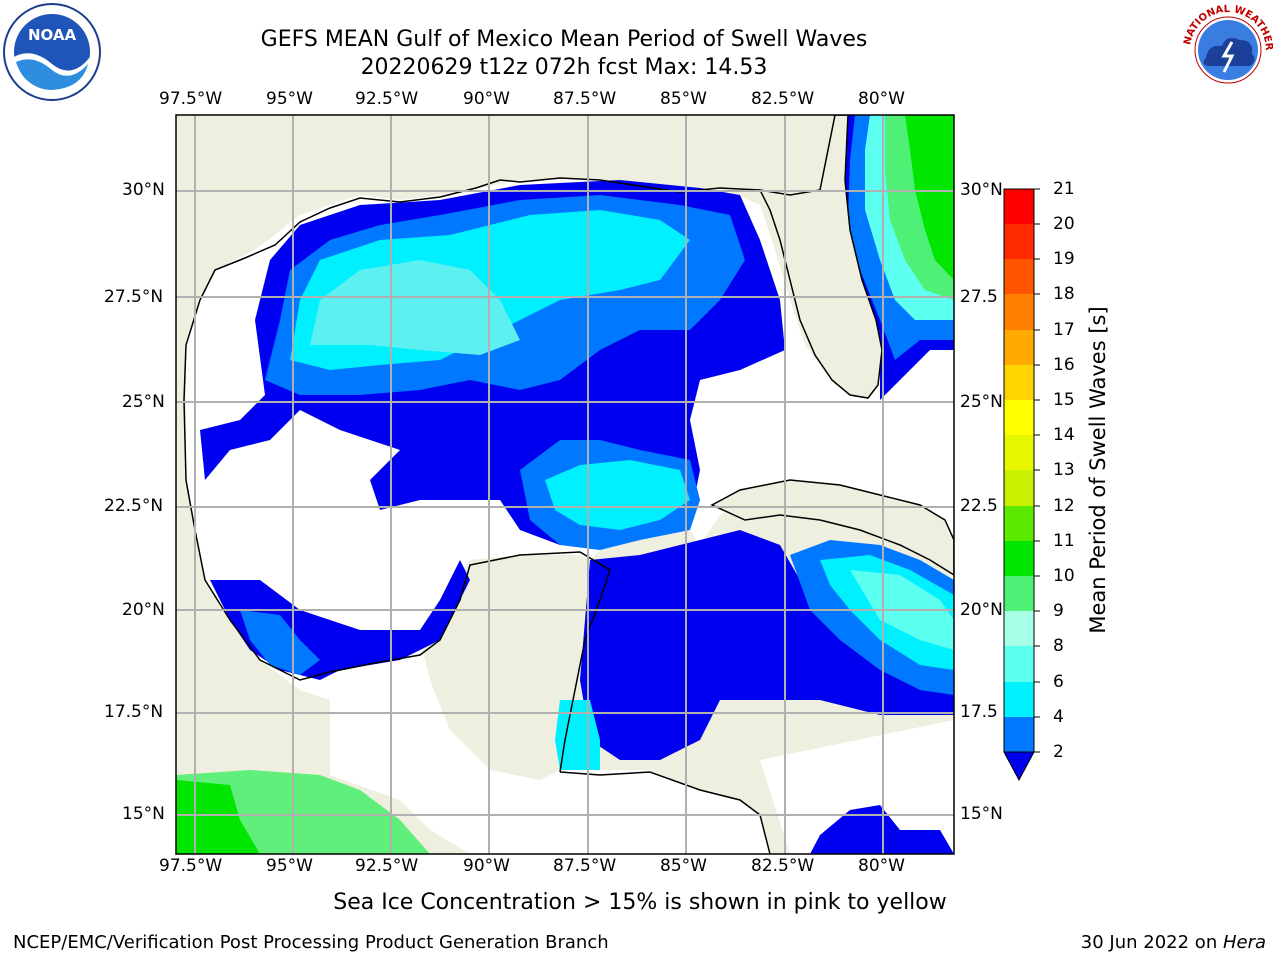  I want to click on lat-tick-right: 25°N, so click(981, 402).